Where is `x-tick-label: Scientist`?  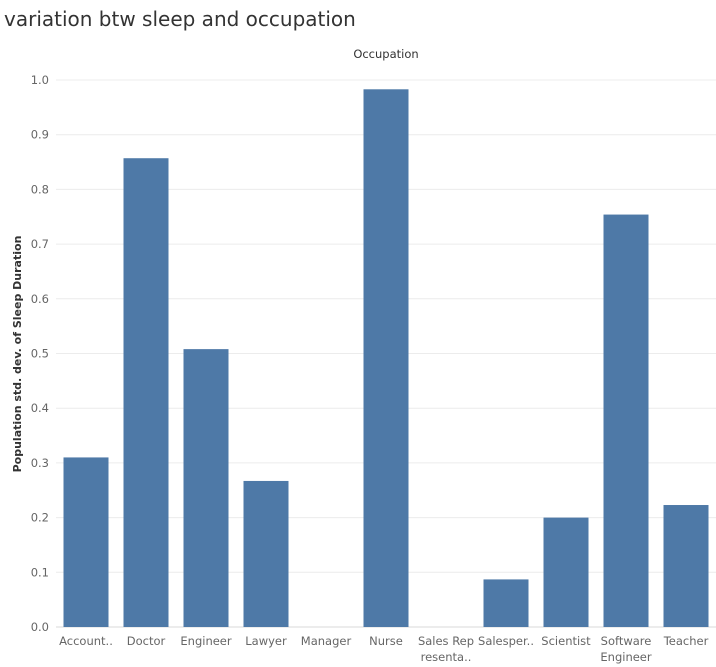
x-tick-label: Scientist is located at coordinates (566, 641).